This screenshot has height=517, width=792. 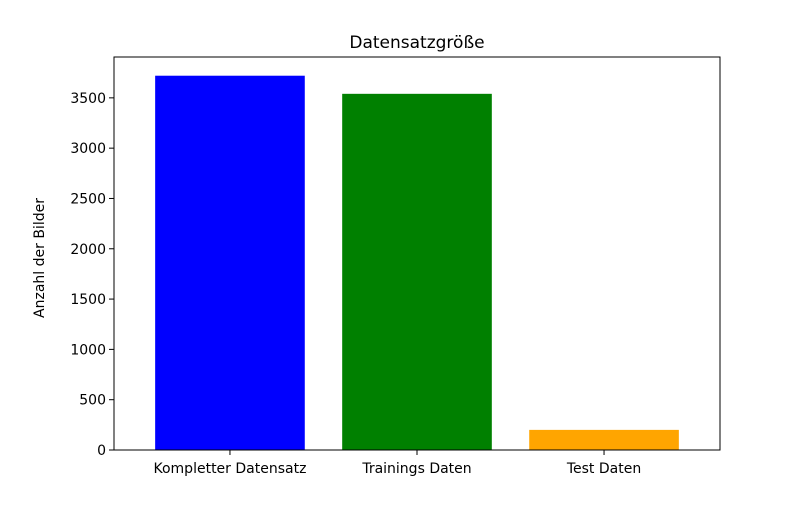 What do you see at coordinates (603, 469) in the screenshot?
I see `x-tick-label: Test Daten` at bounding box center [603, 469].